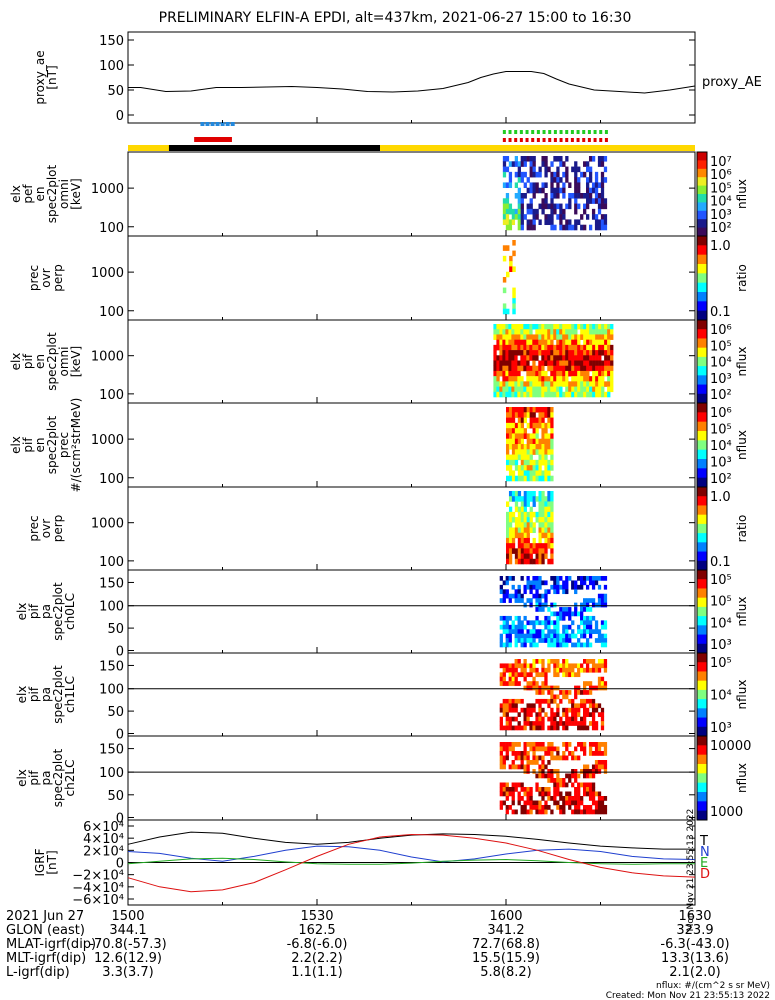 Image resolution: width=775 pixels, height=1000 pixels. Describe the element at coordinates (58, 529) in the screenshot. I see `ylabel-line: perp` at that location.